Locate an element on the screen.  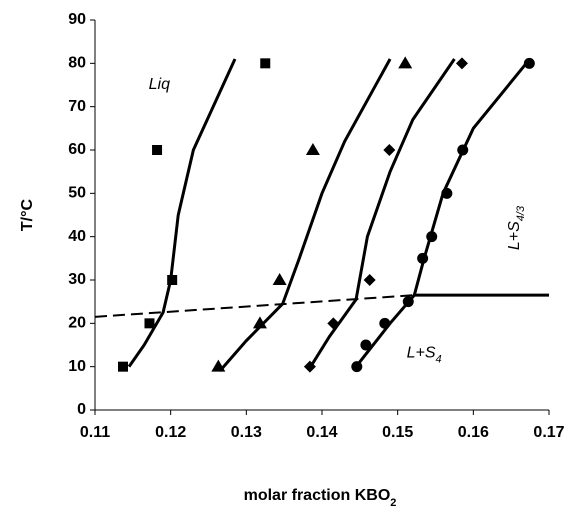
x-axis-label: molar fraction KBO2 is located at coordinates (320, 498).